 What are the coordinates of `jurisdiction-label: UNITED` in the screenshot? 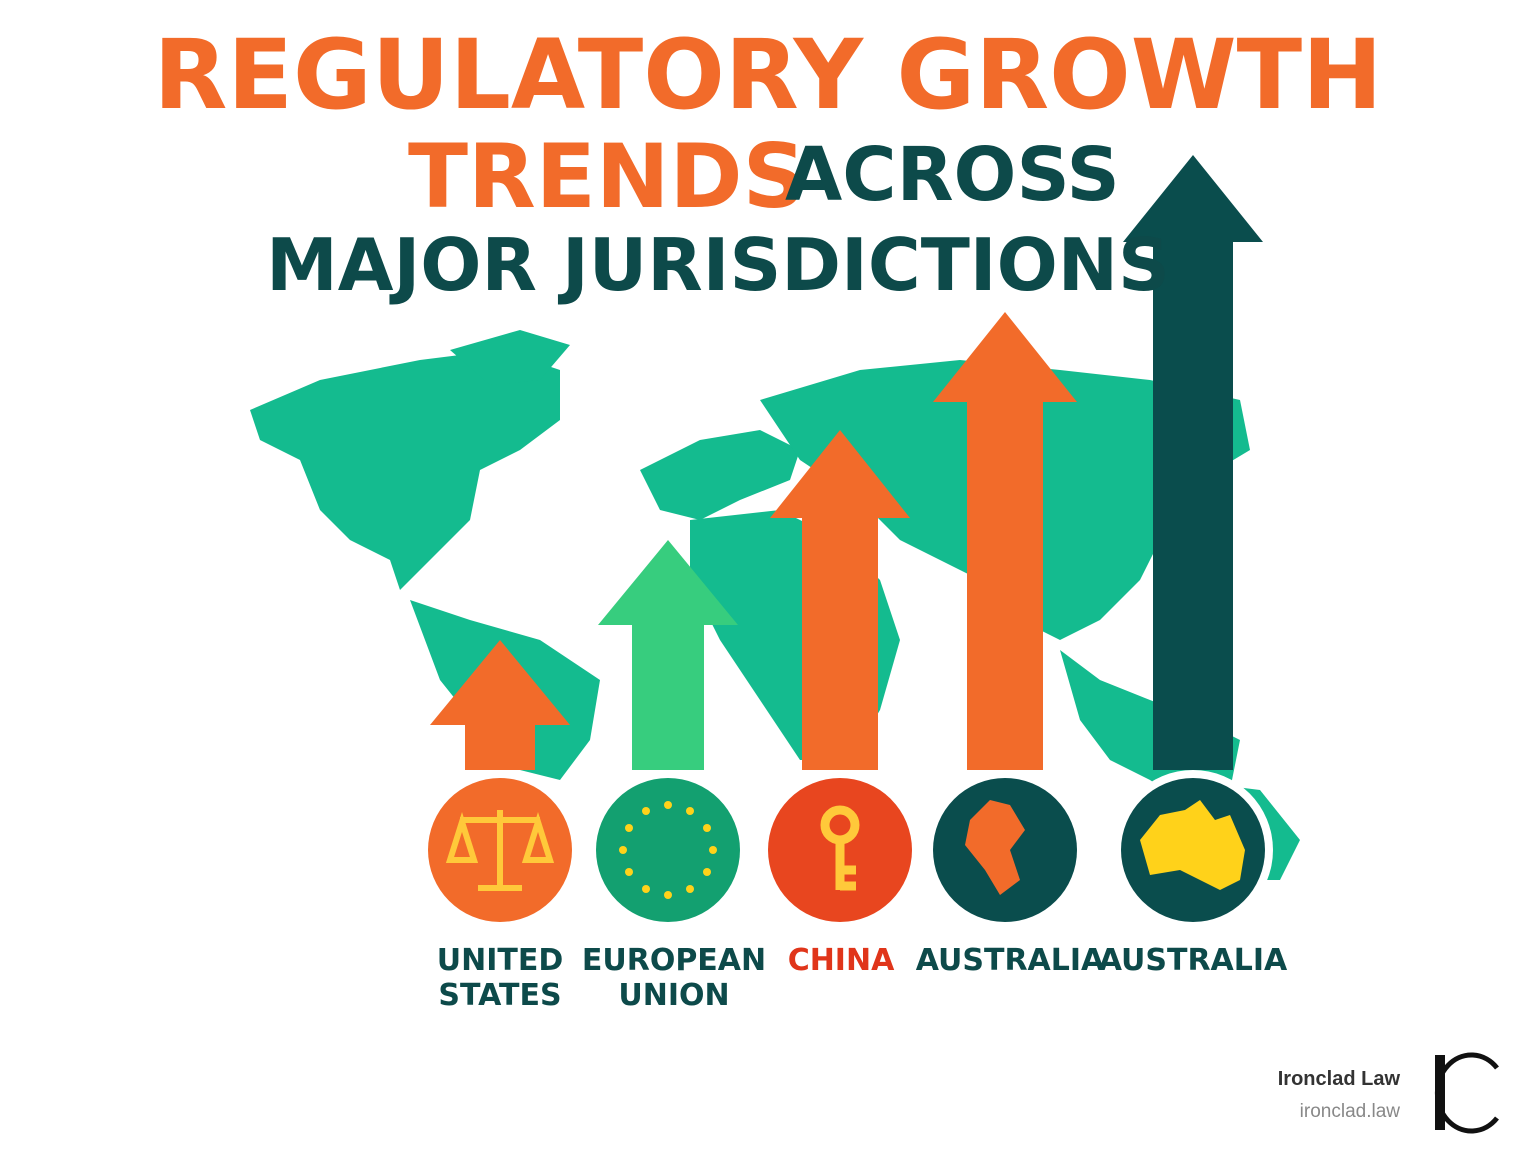 It's located at (500, 960).